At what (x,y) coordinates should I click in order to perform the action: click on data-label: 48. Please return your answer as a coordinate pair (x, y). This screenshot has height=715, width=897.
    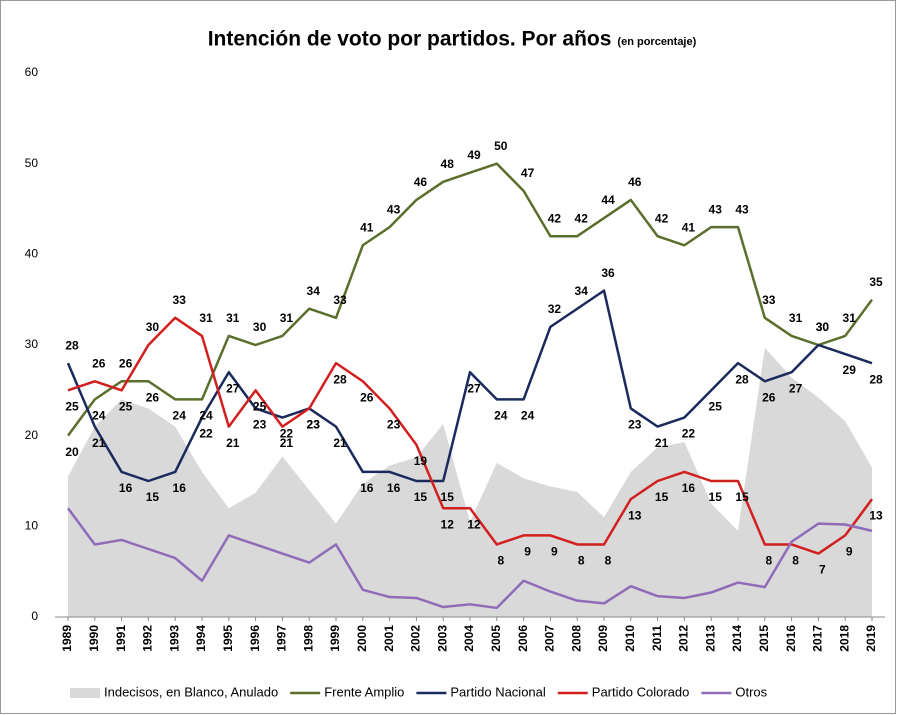
    Looking at the image, I should click on (448, 164).